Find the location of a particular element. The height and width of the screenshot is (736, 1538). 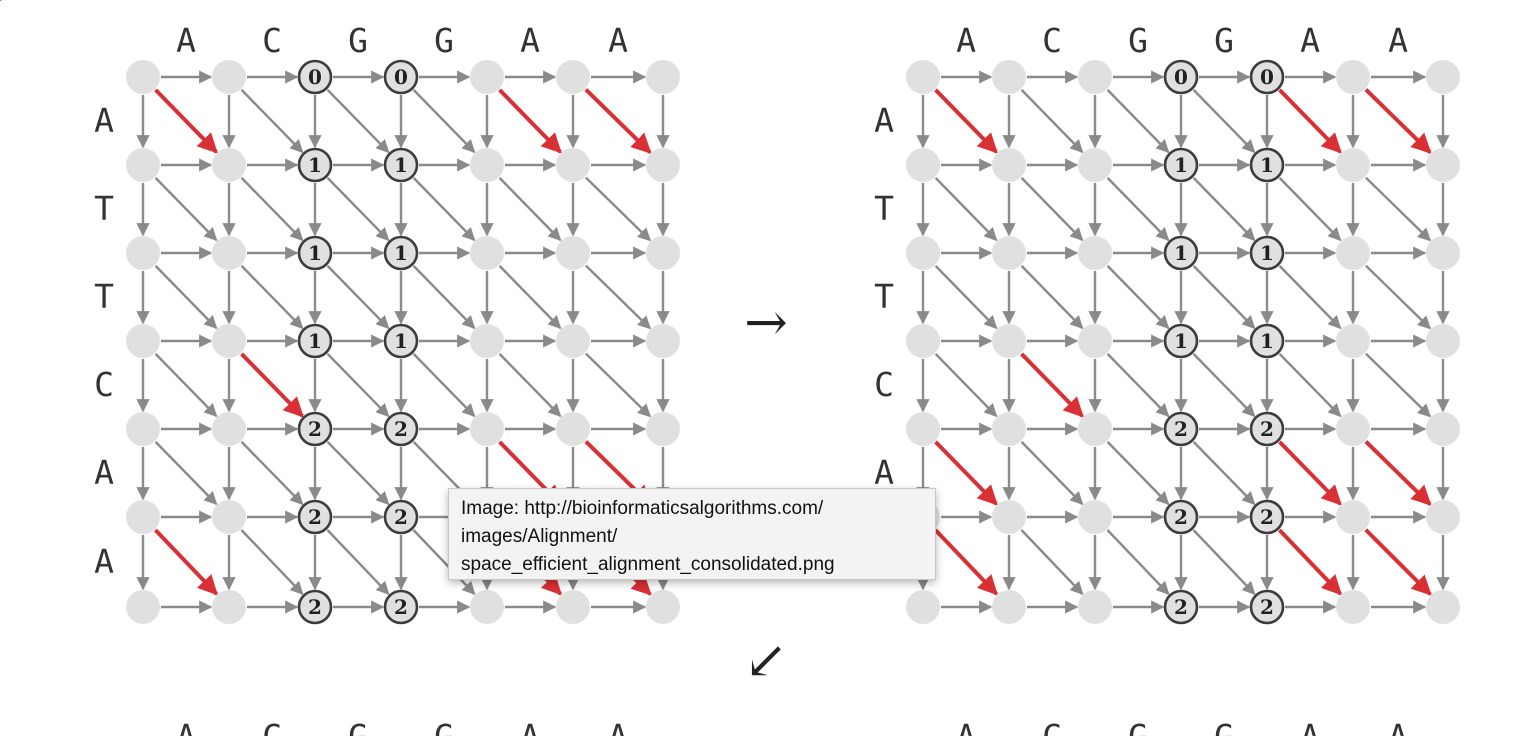

top-sequence-letter: G is located at coordinates (444, 40).